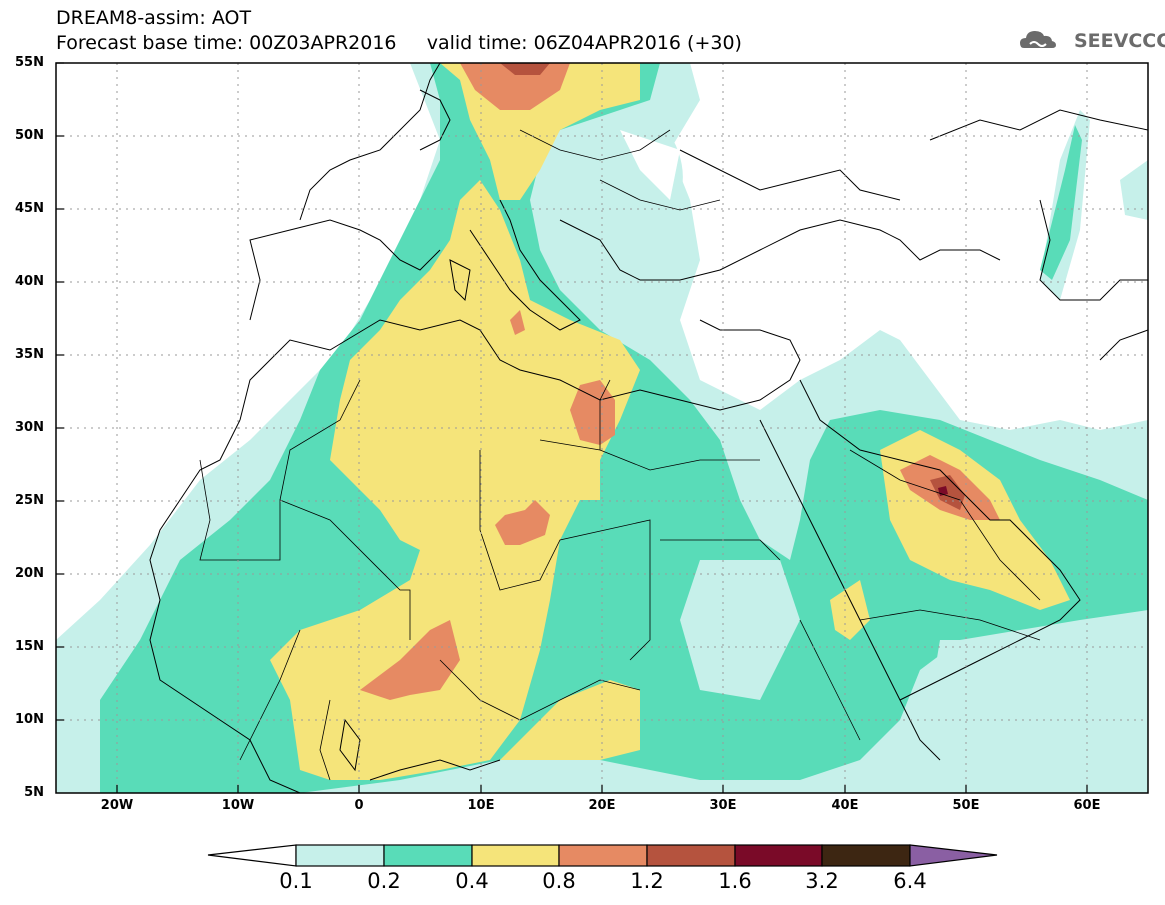 The width and height of the screenshot is (1165, 905). I want to click on colorbar-label-0.1: 0.1, so click(296, 881).